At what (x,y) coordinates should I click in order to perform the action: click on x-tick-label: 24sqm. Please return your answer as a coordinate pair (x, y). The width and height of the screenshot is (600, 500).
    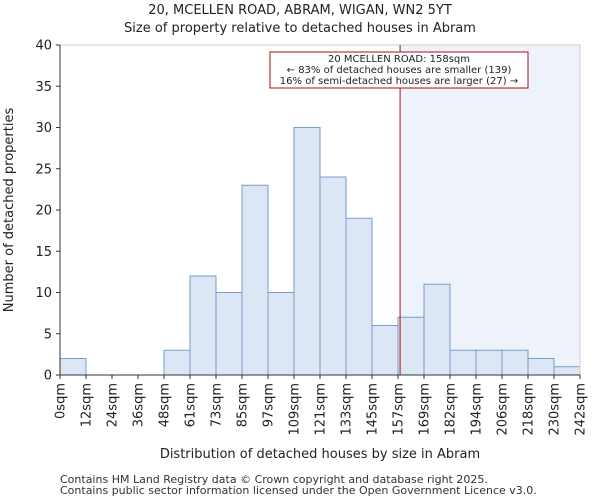
    Looking at the image, I should click on (113, 405).